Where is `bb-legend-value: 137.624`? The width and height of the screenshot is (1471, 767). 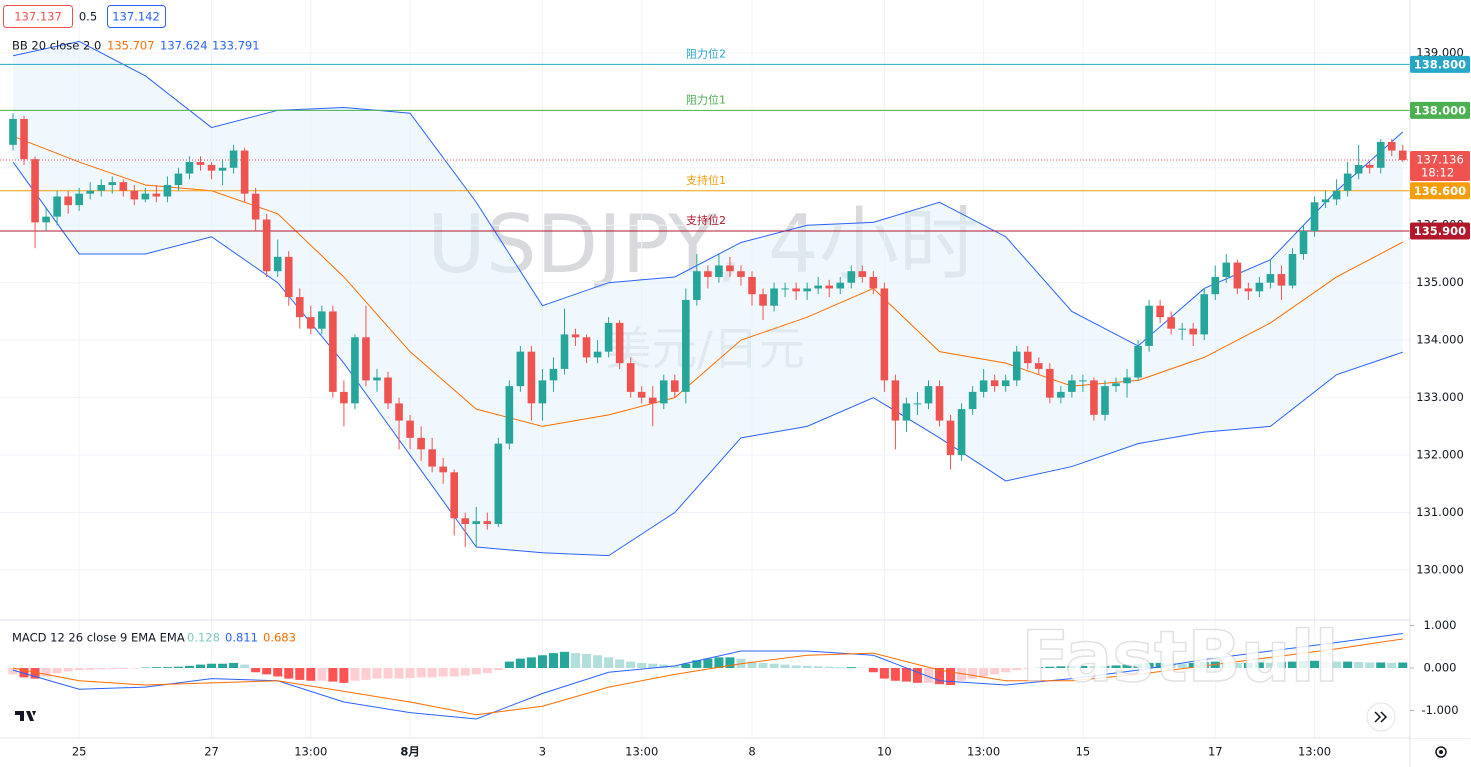
bb-legend-value: 137.624 is located at coordinates (184, 46).